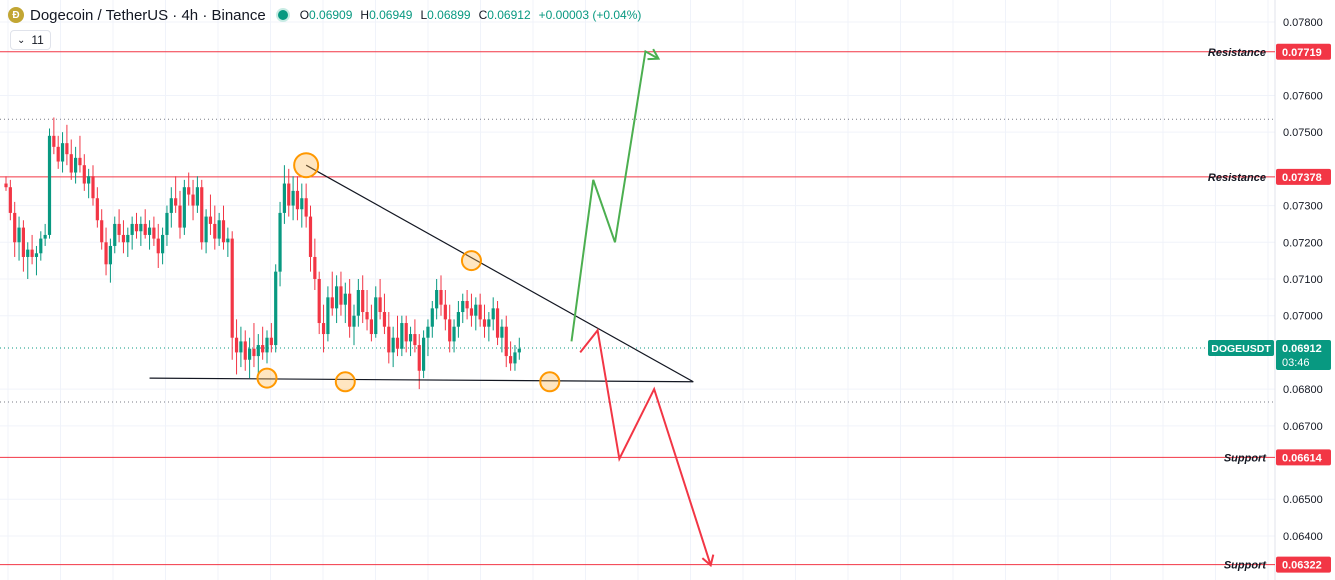  What do you see at coordinates (1302, 53) in the screenshot?
I see `level-price-label: 0.07719` at bounding box center [1302, 53].